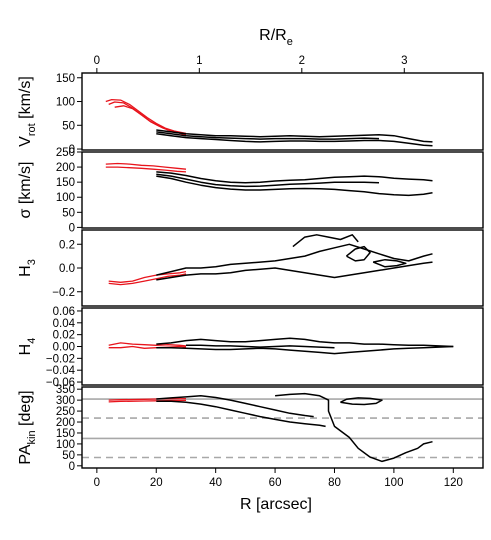 The image size is (491, 540). Describe the element at coordinates (65, 401) in the screenshot. I see `ytick-label-pakin-6: 300` at that location.